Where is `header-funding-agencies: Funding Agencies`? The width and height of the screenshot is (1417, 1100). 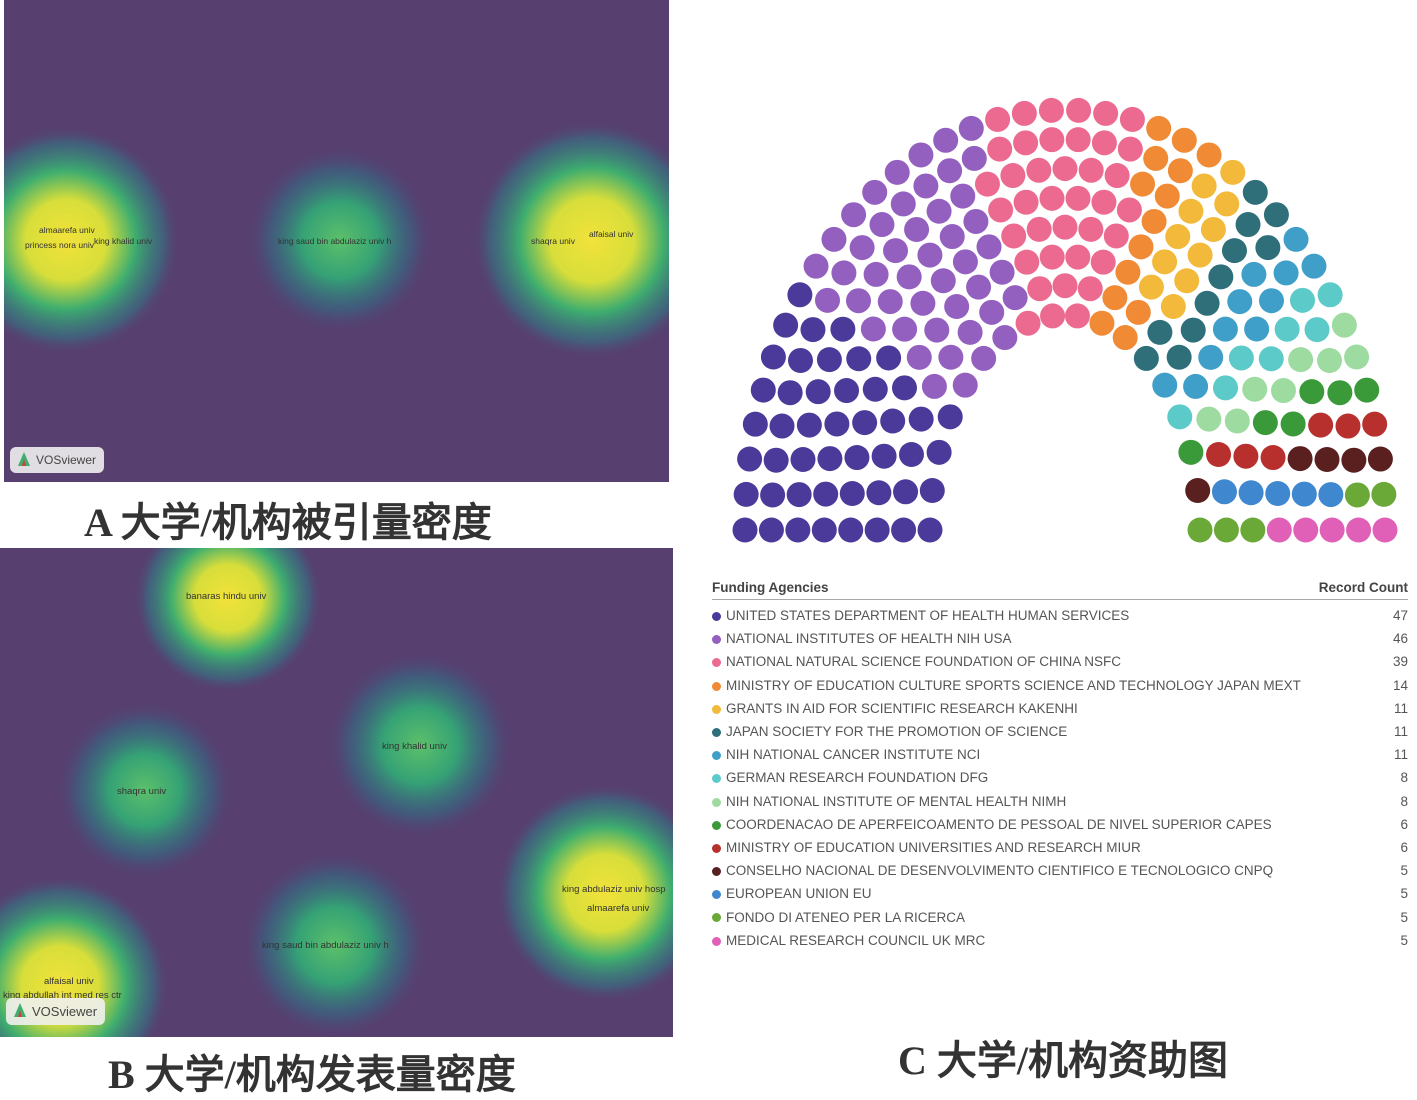 header-funding-agencies: Funding Agencies is located at coordinates (770, 587).